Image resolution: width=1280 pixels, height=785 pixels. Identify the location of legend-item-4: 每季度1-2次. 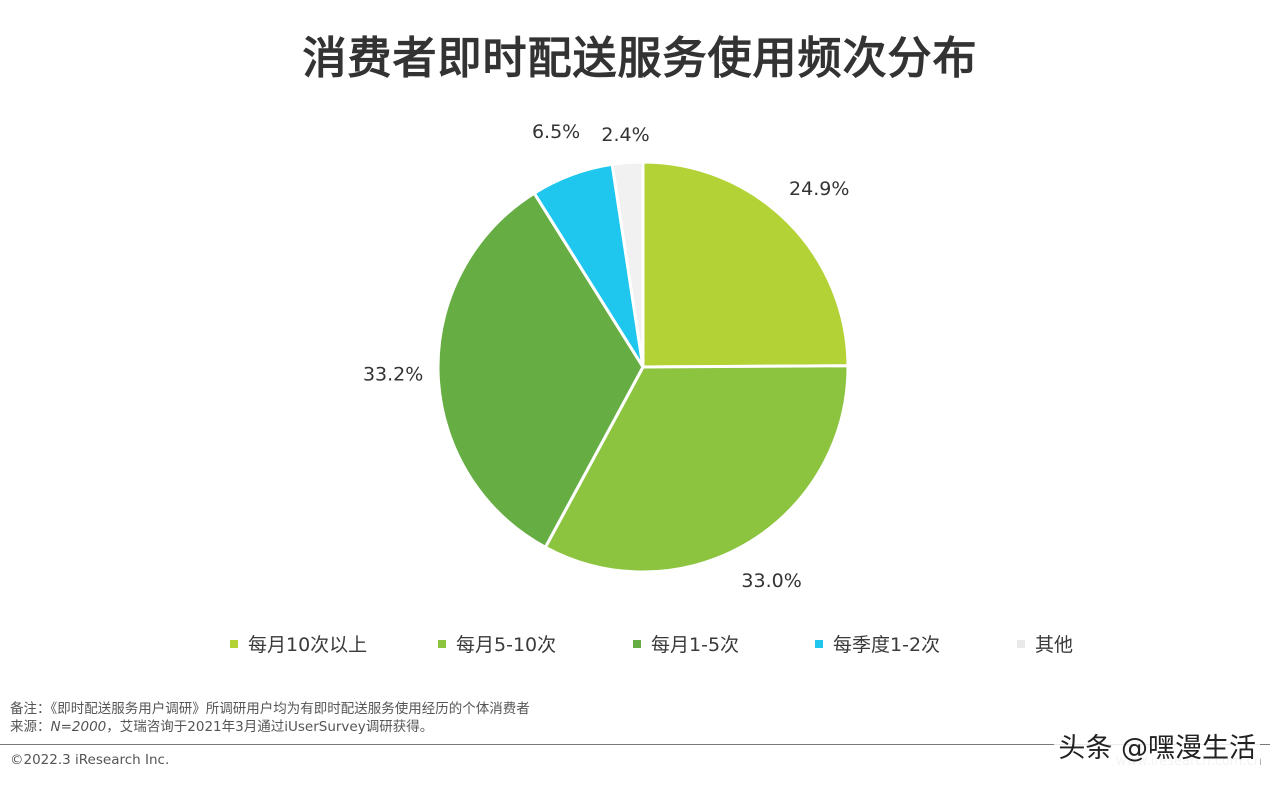
(877, 643).